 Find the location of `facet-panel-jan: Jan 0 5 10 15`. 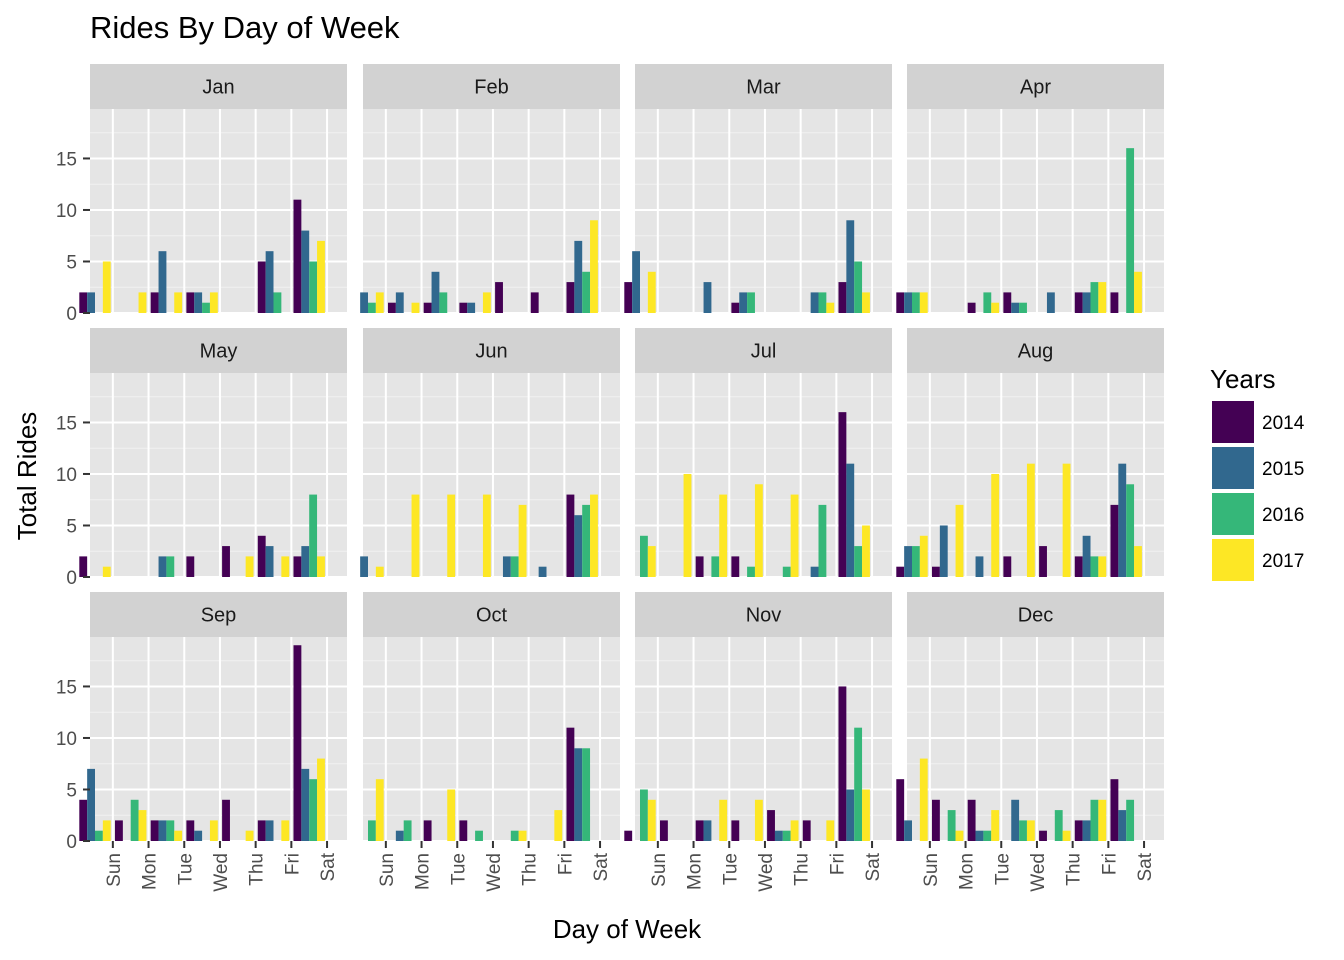

facet-panel-jan: Jan 0 5 10 15 is located at coordinates (201, 194).